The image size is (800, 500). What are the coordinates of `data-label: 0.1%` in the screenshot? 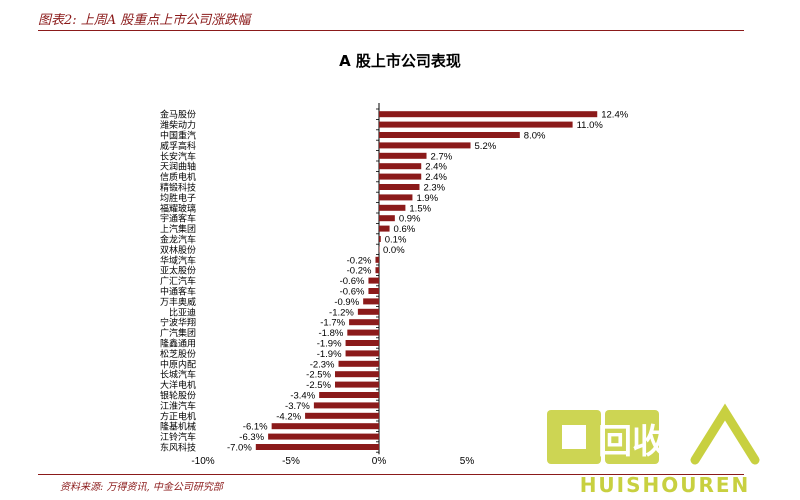 It's located at (396, 240).